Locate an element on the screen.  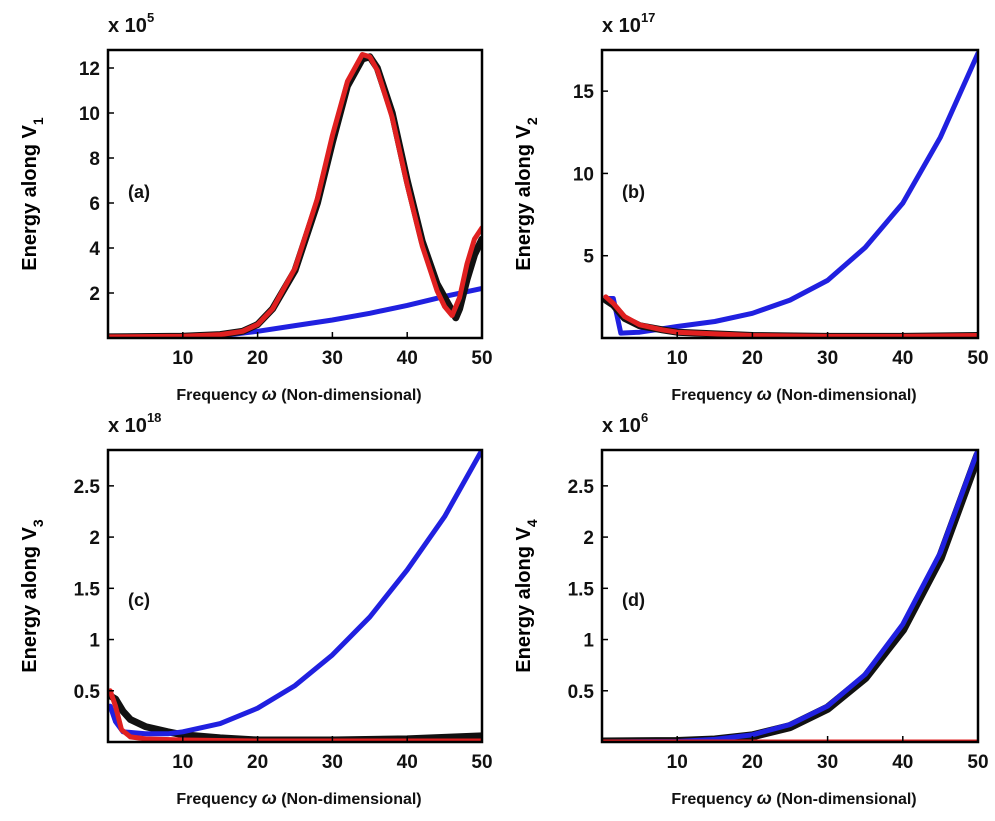
y-multiplier-exponent: 6 is located at coordinates (644, 417).